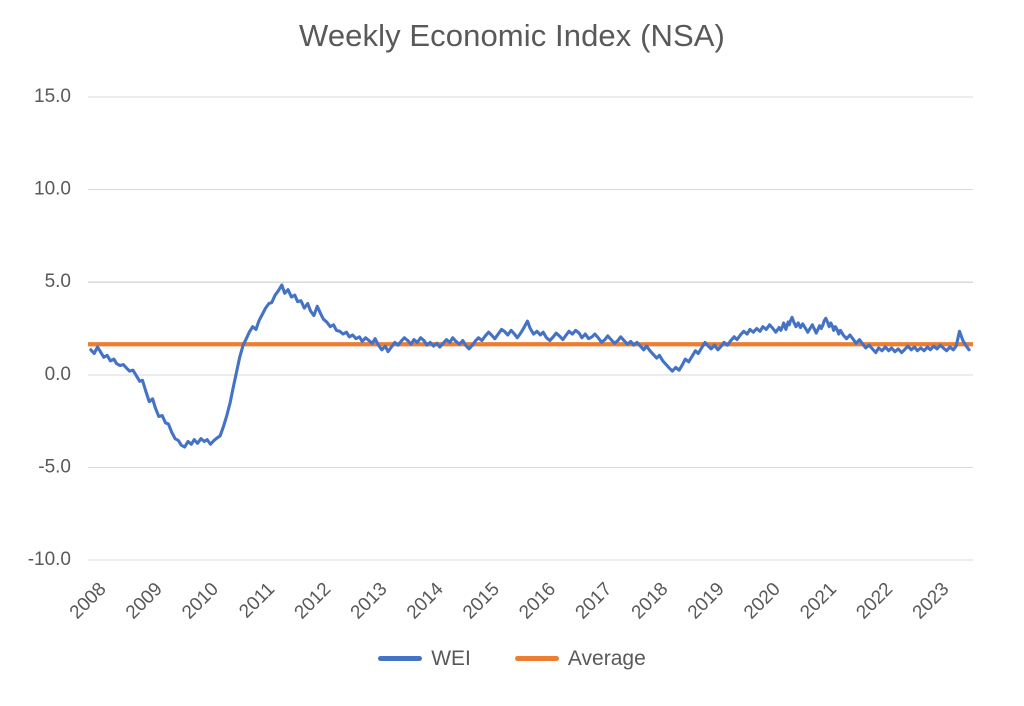 The height and width of the screenshot is (706, 1024). I want to click on legend-item-wei: WEI, so click(424, 658).